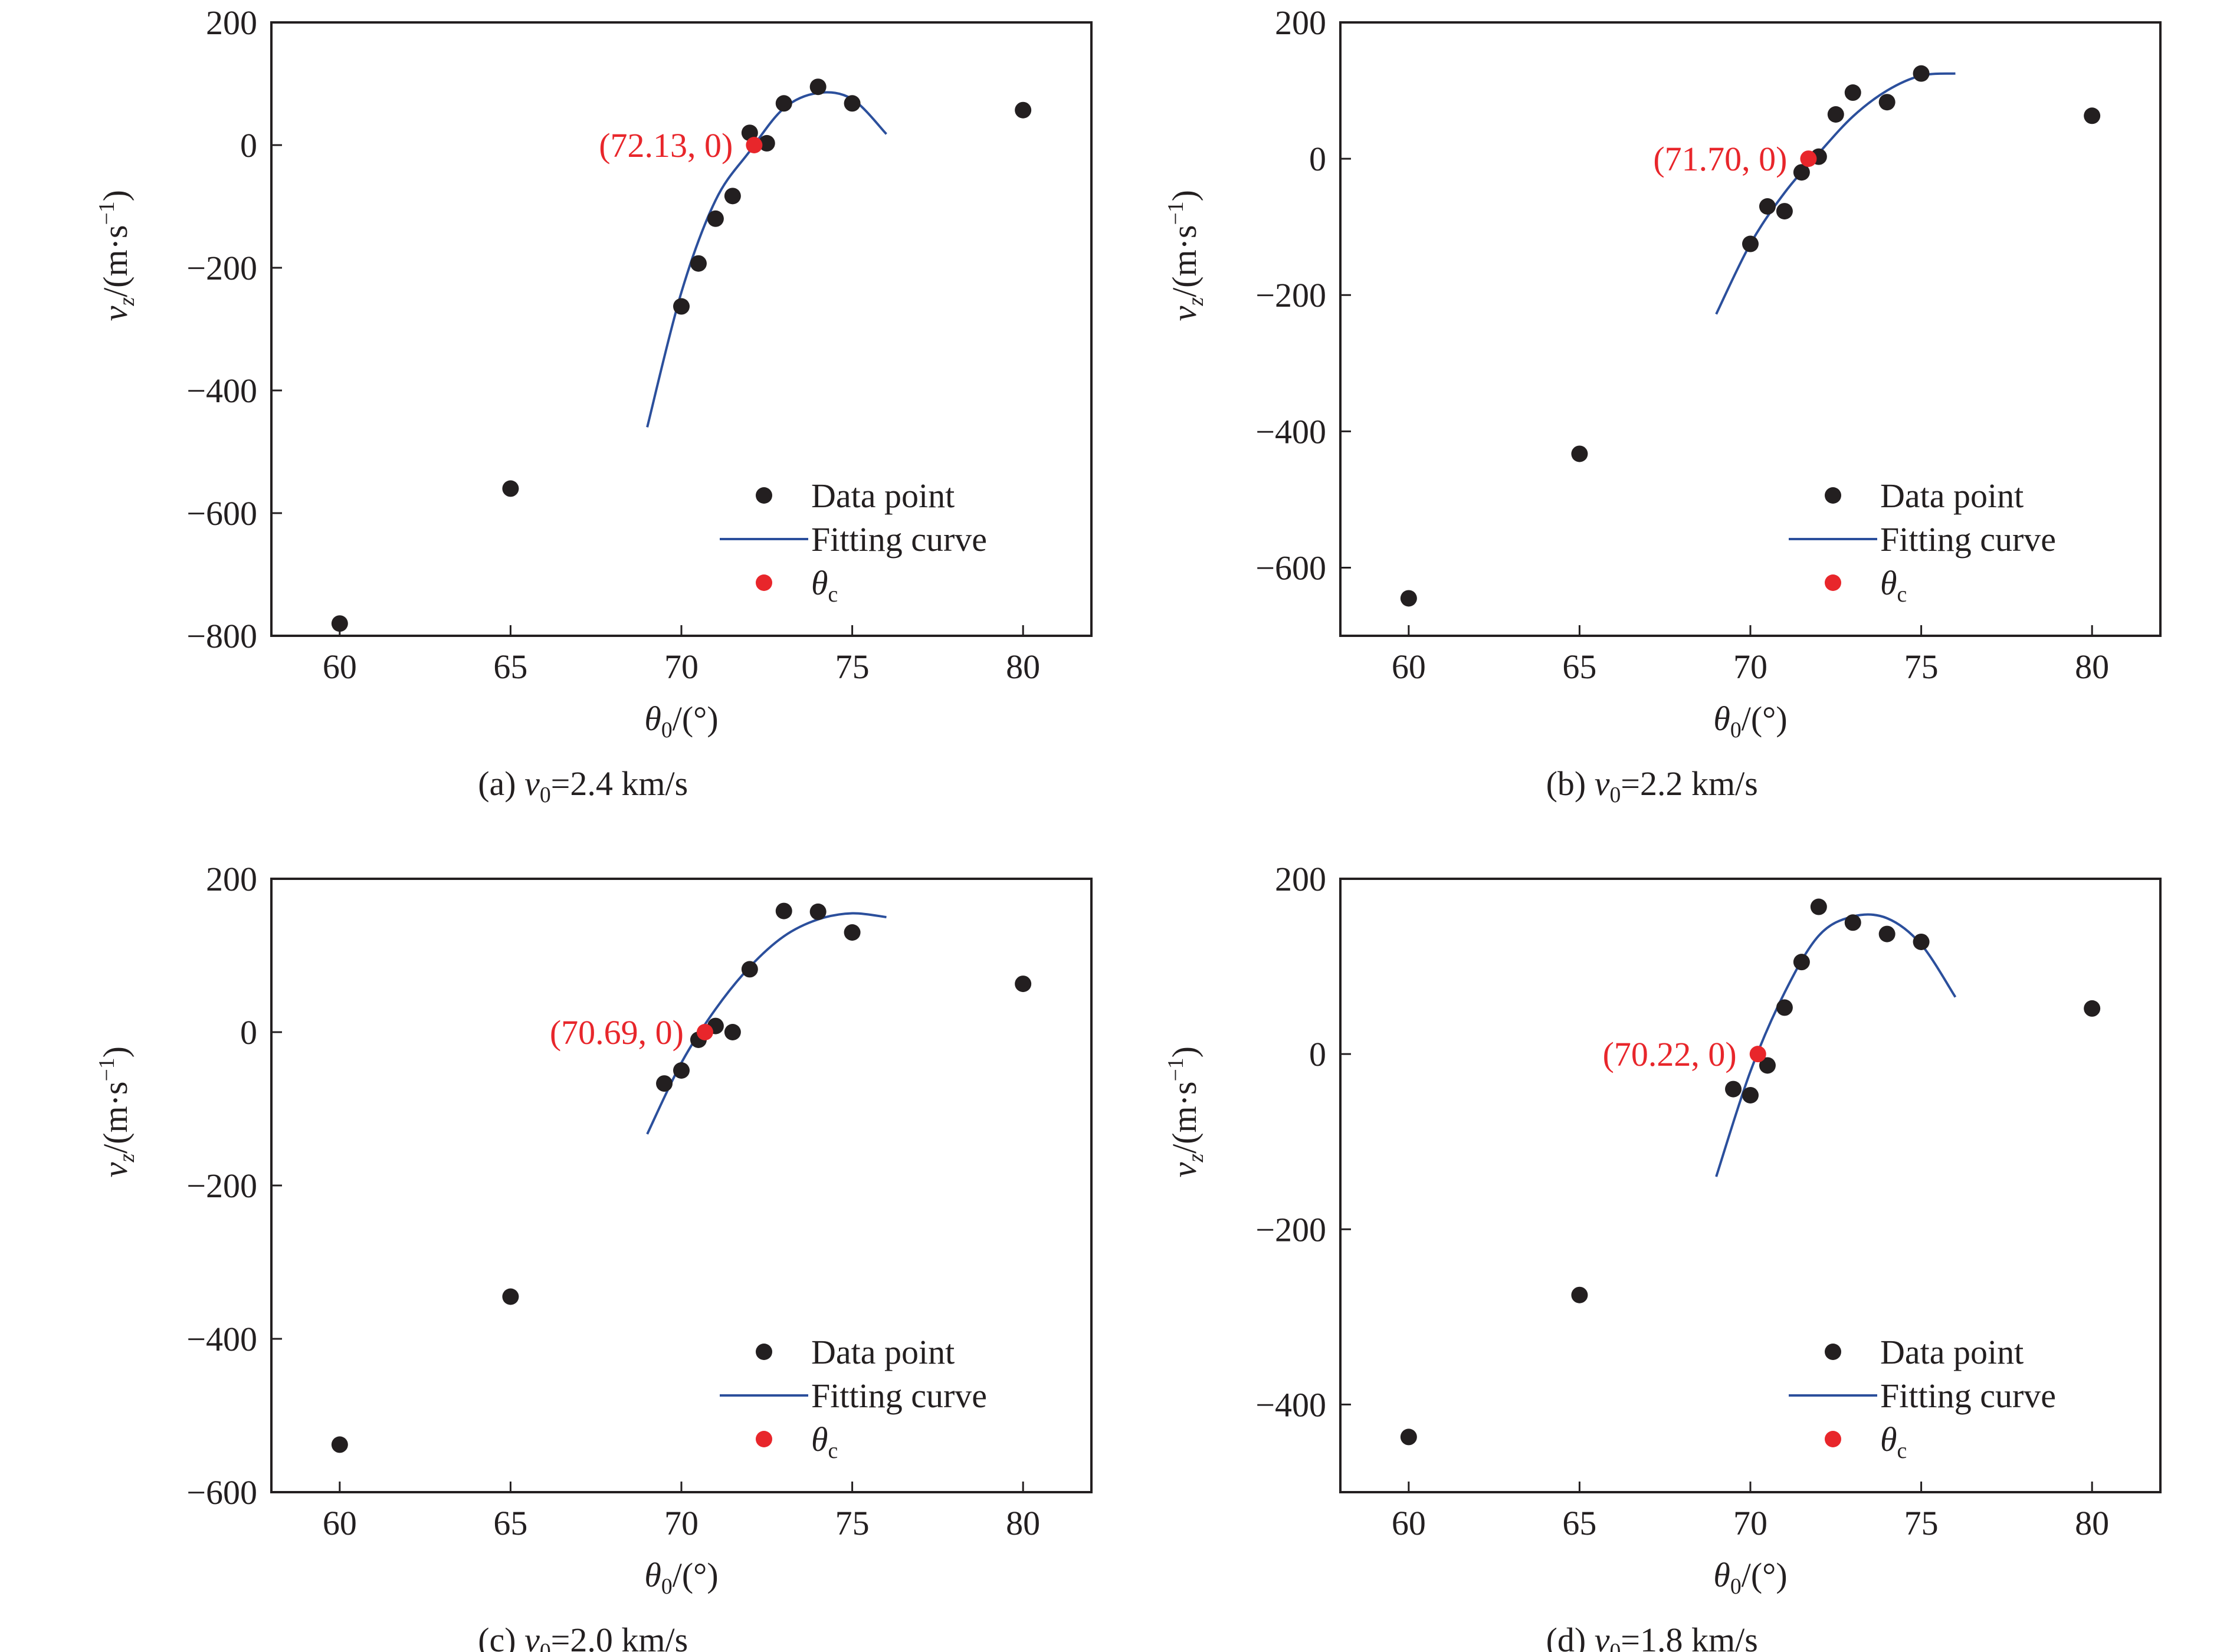 This screenshot has width=2230, height=1652. Describe the element at coordinates (1765, 718) in the screenshot. I see `x-axis-label-unit: /(°)` at that location.